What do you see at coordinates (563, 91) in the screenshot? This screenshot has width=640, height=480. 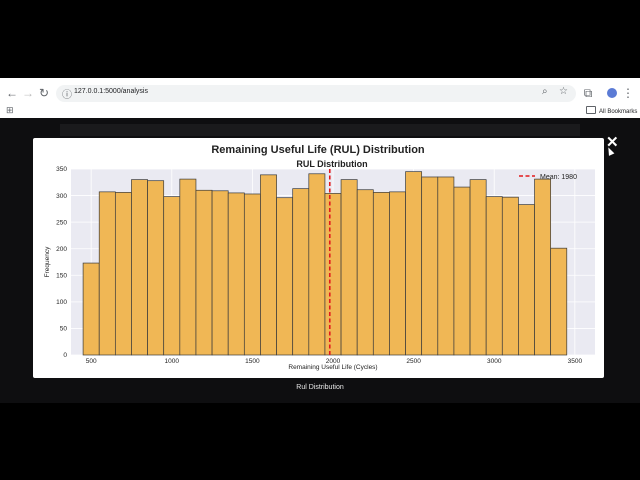 I see `bookmark-star-icon: ☆` at bounding box center [563, 91].